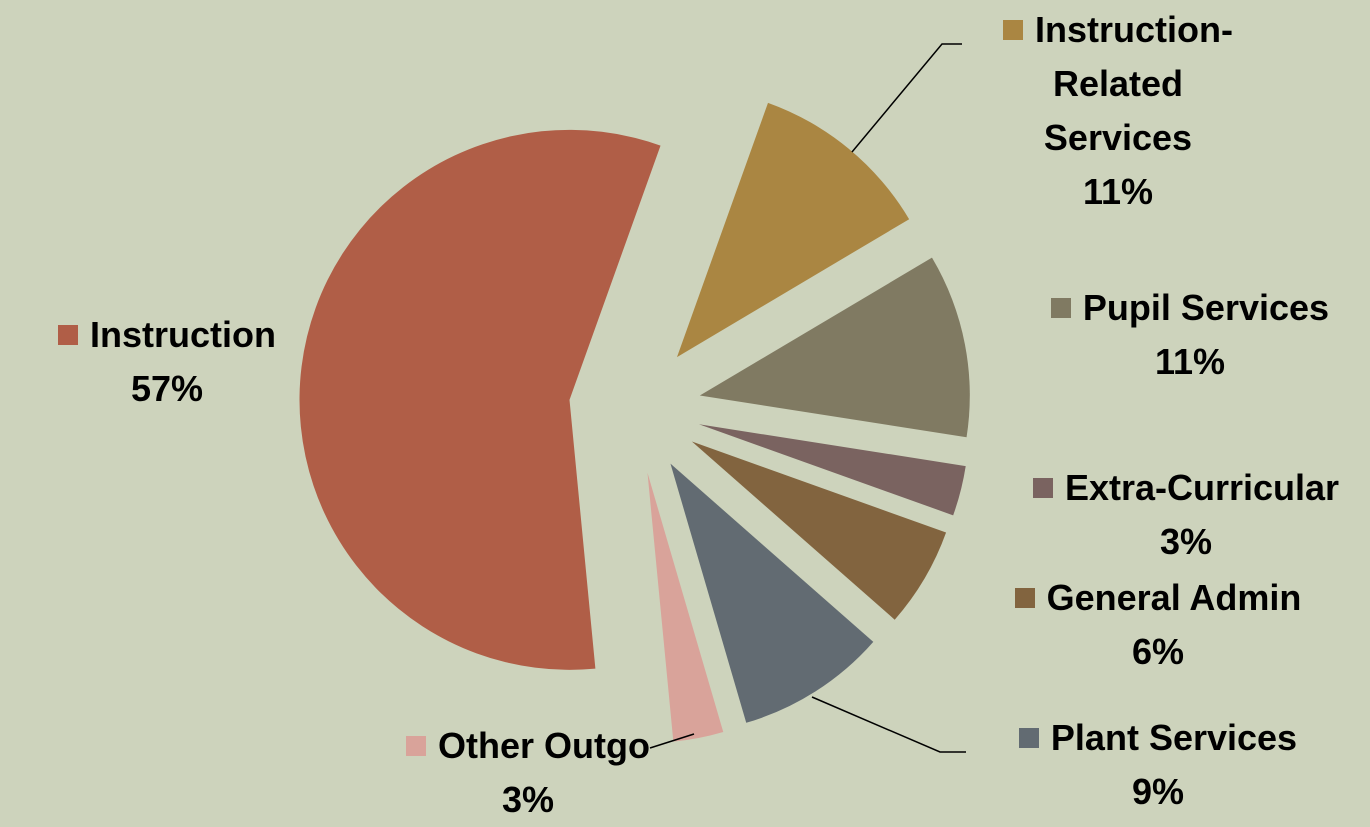 The height and width of the screenshot is (827, 1370). What do you see at coordinates (1202, 487) in the screenshot?
I see `category-label: Extra-Curricular` at bounding box center [1202, 487].